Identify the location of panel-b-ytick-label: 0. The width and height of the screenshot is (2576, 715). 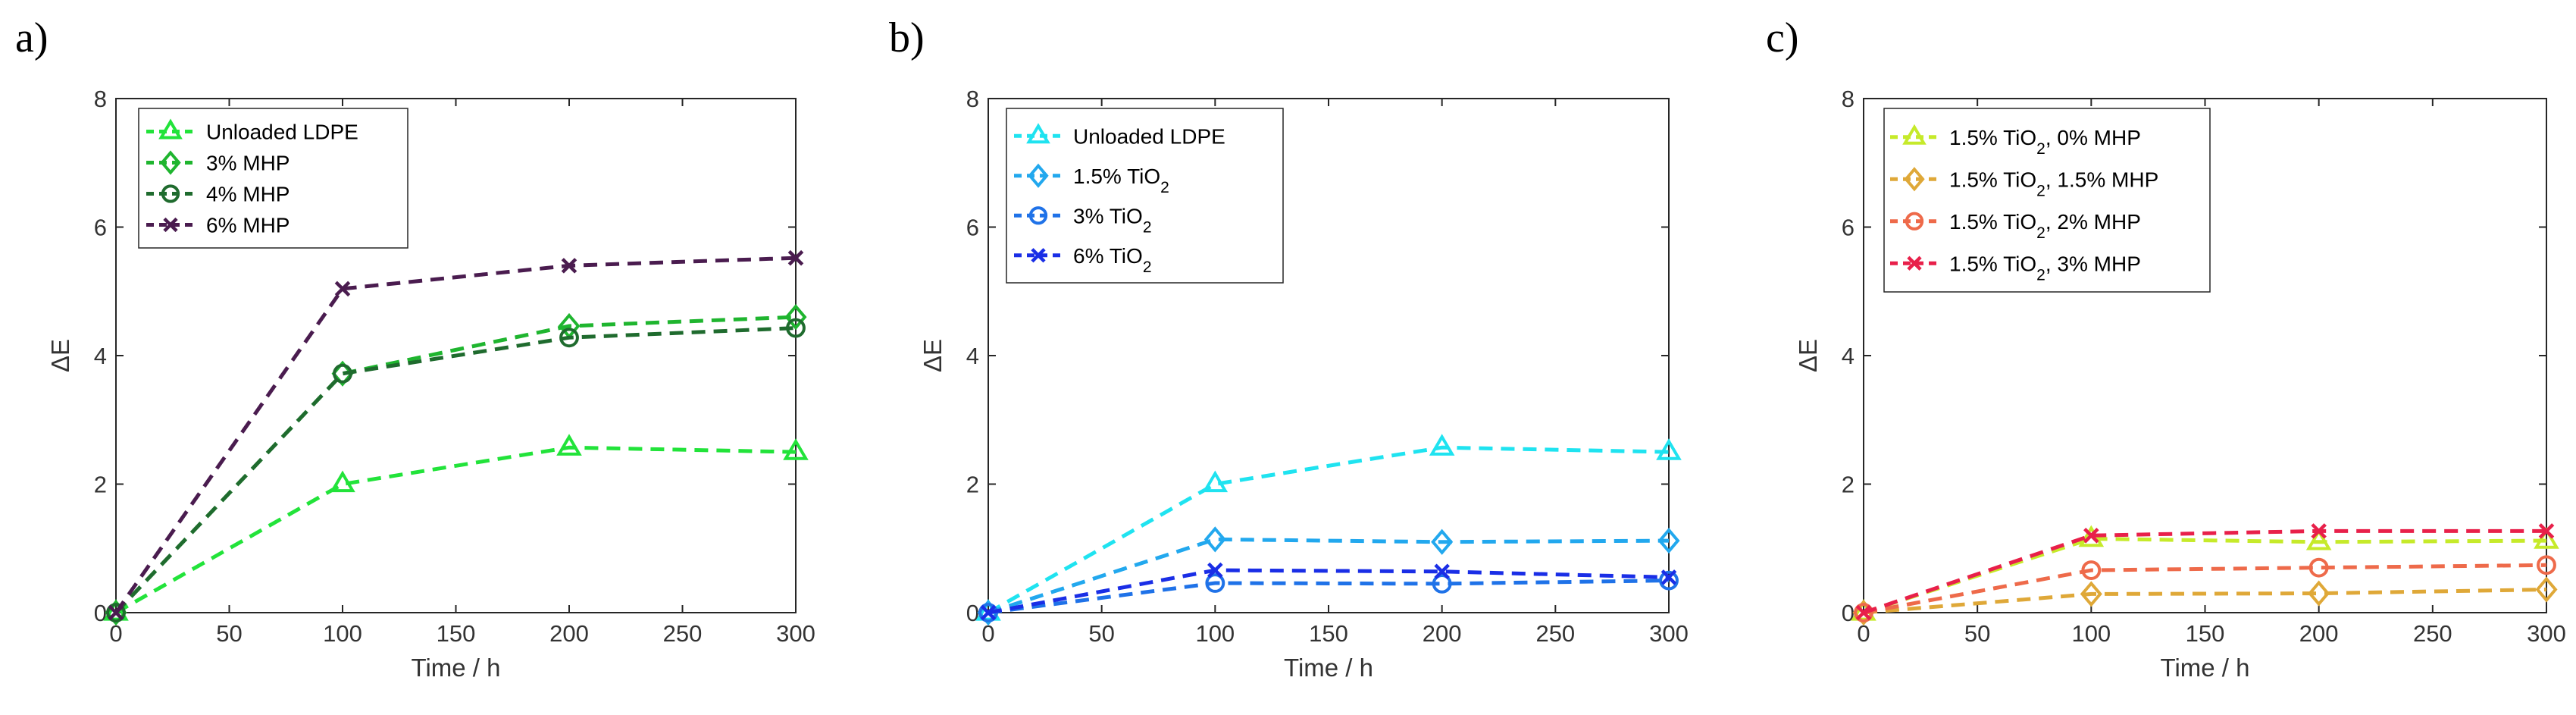
(973, 613).